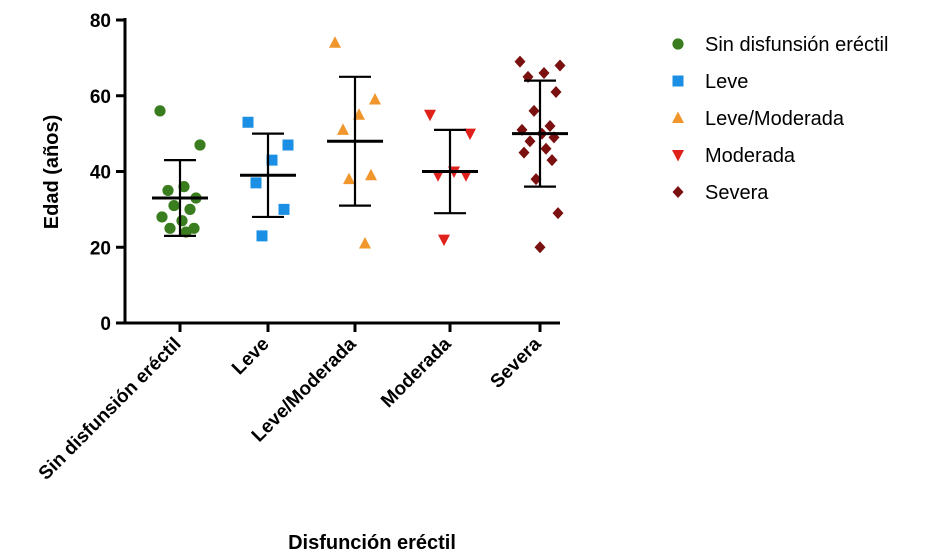  Describe the element at coordinates (250, 356) in the screenshot. I see `x-tick-label: Leve` at that location.